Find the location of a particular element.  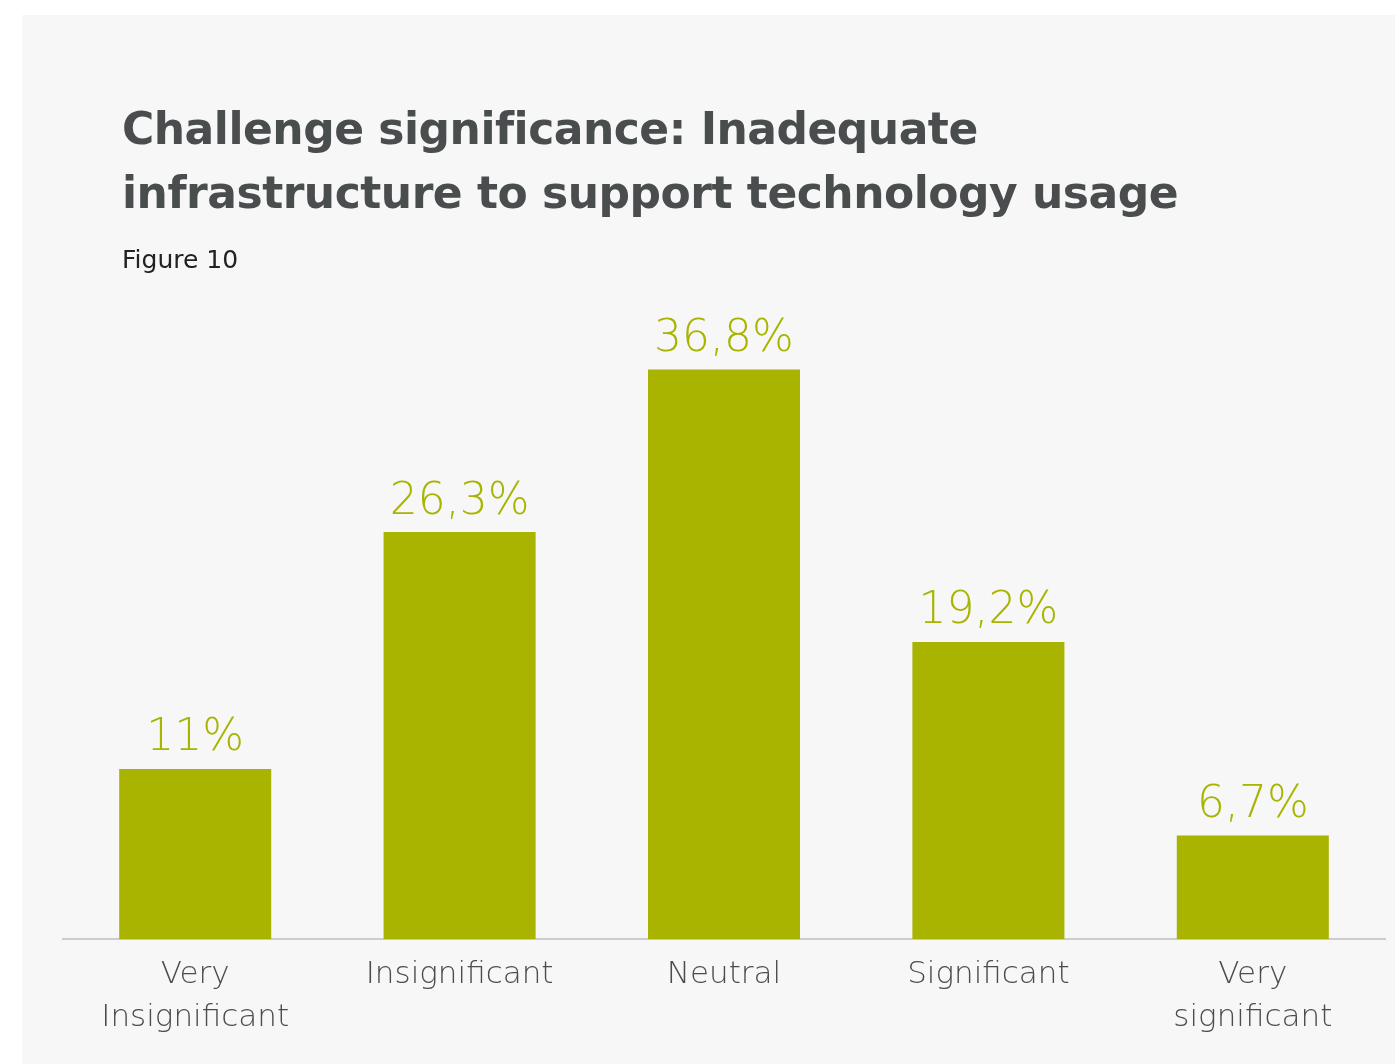

data-label: 36,8% is located at coordinates (724, 335).